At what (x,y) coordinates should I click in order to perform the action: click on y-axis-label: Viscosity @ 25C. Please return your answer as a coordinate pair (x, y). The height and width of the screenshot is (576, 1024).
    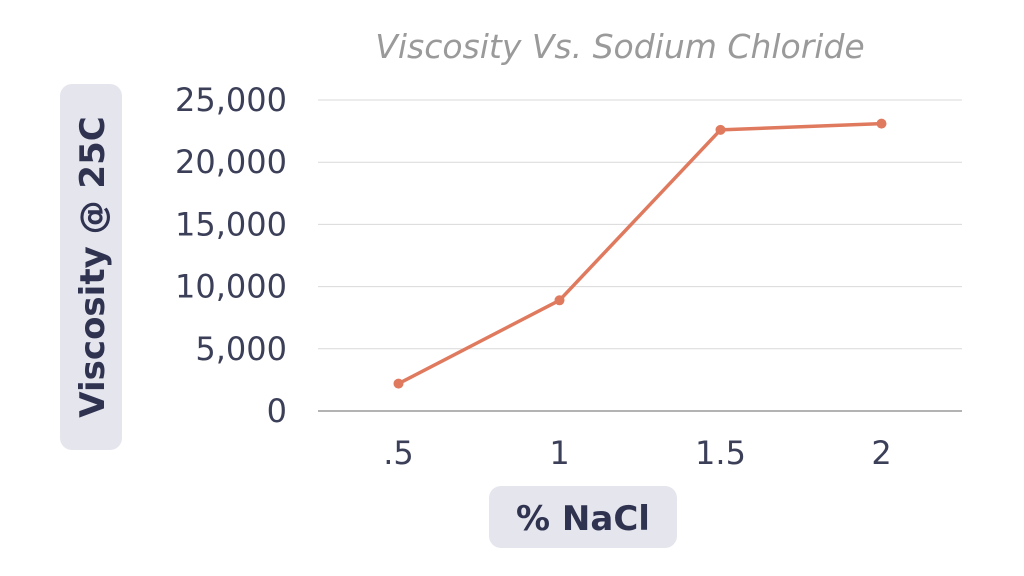
    Looking at the image, I should click on (93, 266).